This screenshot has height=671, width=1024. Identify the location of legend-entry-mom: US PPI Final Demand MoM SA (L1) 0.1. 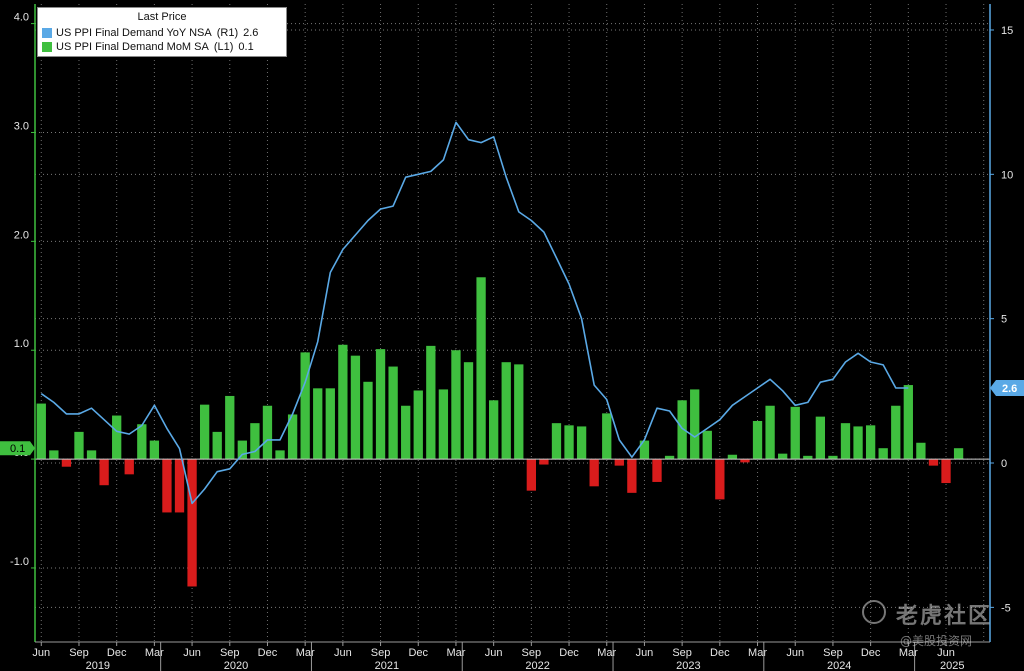
(148, 47).